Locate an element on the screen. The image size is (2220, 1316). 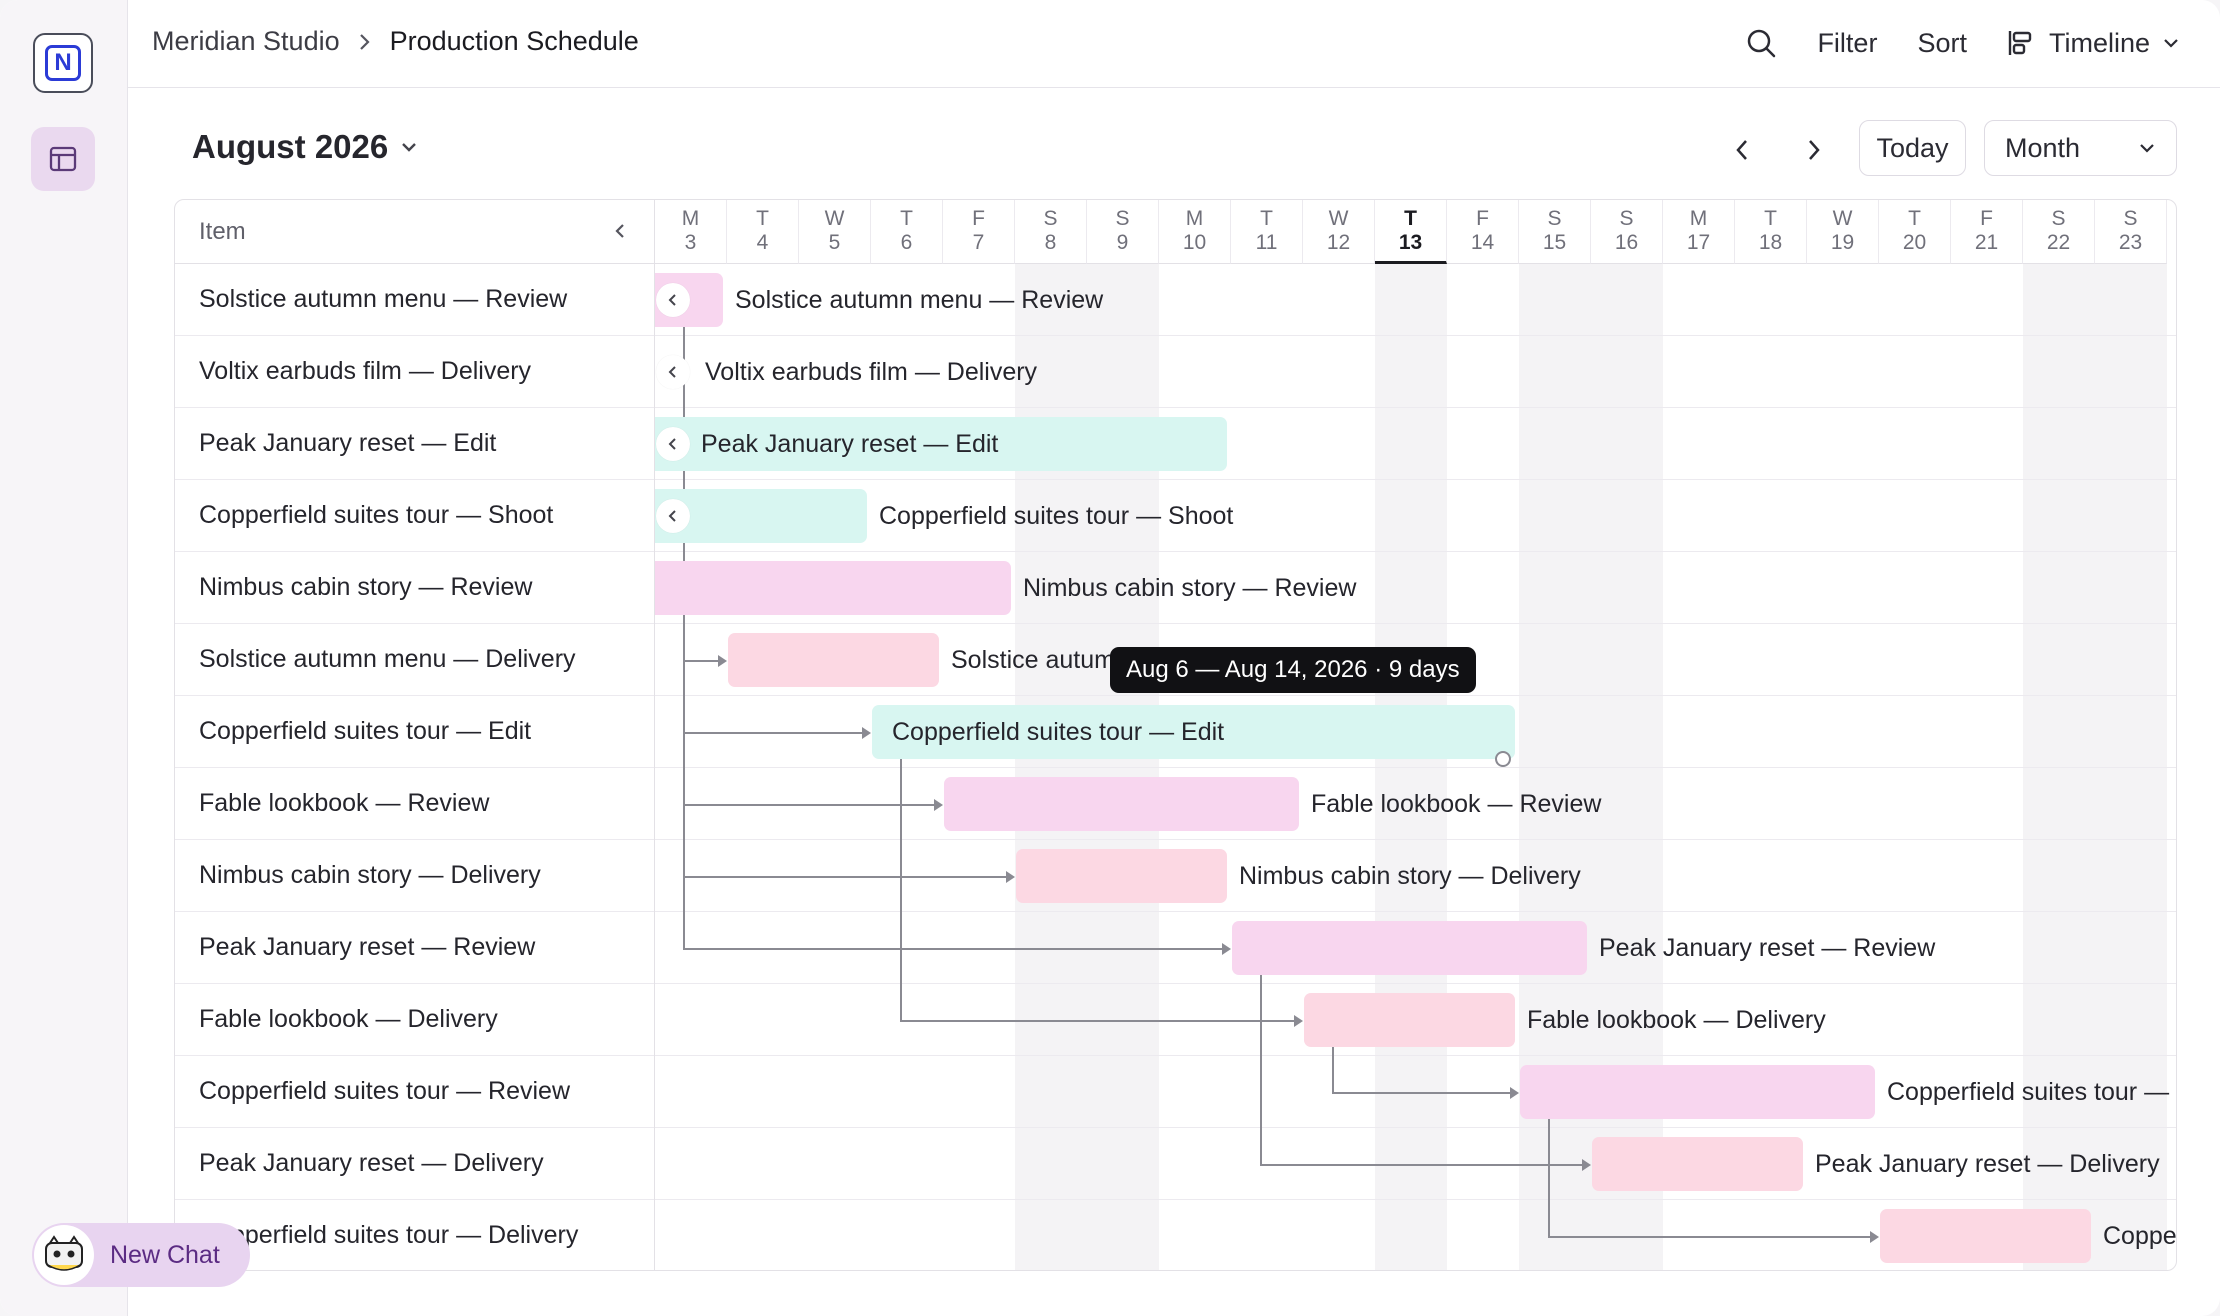
search-icon is located at coordinates (1761, 43).